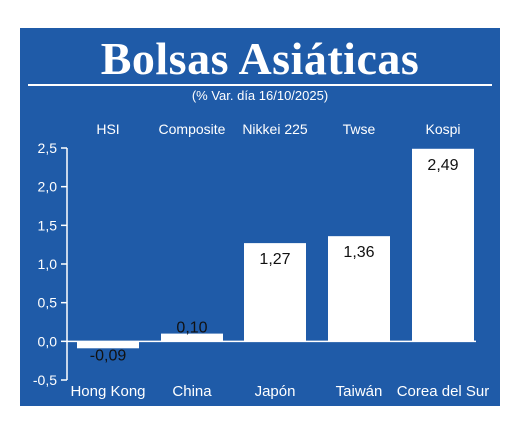 The image size is (520, 427). Describe the element at coordinates (45, 380) in the screenshot. I see `y-tick-label: -0,5` at that location.